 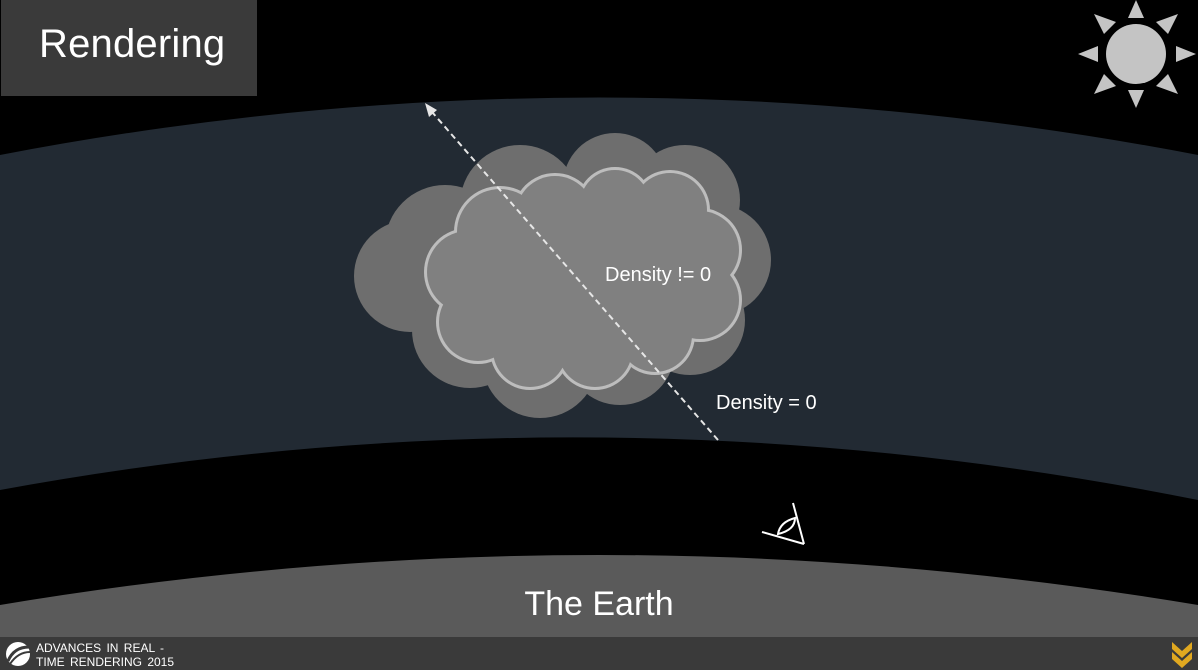 I want to click on footer-caption: ADVANCES IN REAL - TIME RENDERING 2015, so click(x=105, y=655).